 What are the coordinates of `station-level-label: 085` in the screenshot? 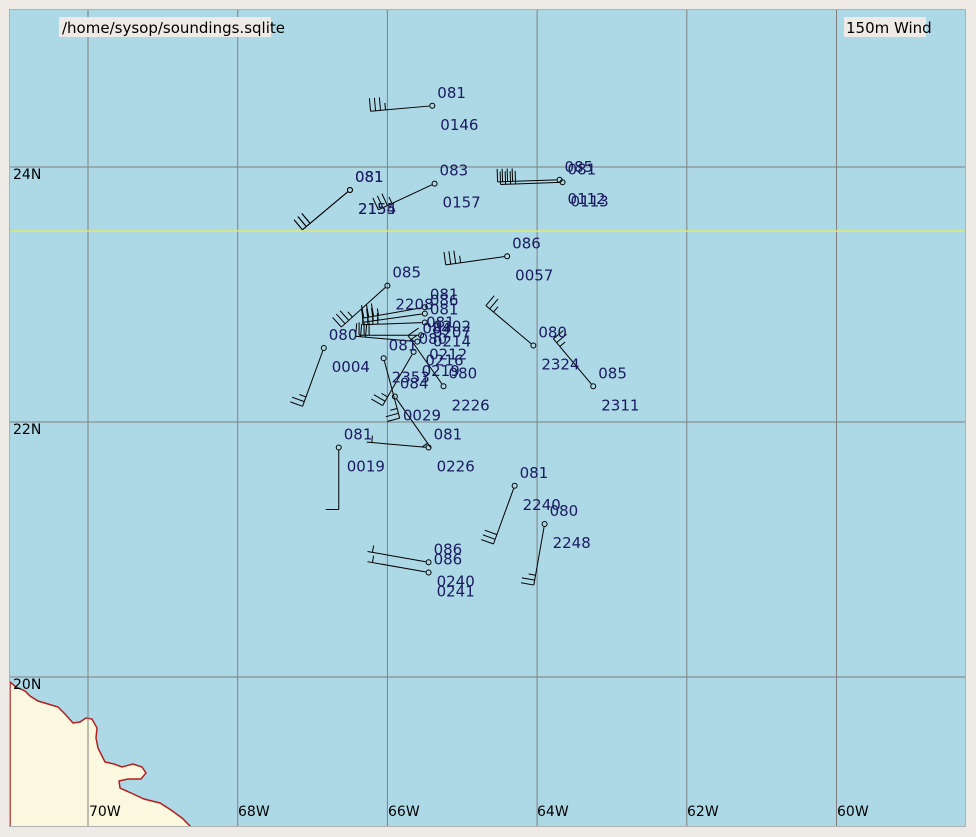 It's located at (612, 373).